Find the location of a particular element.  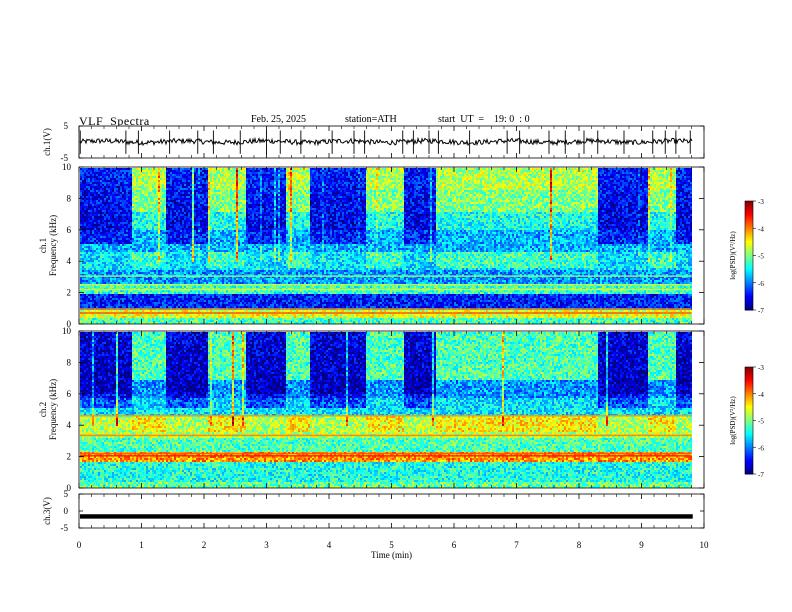

waveform-frame is located at coordinates (391, 511).